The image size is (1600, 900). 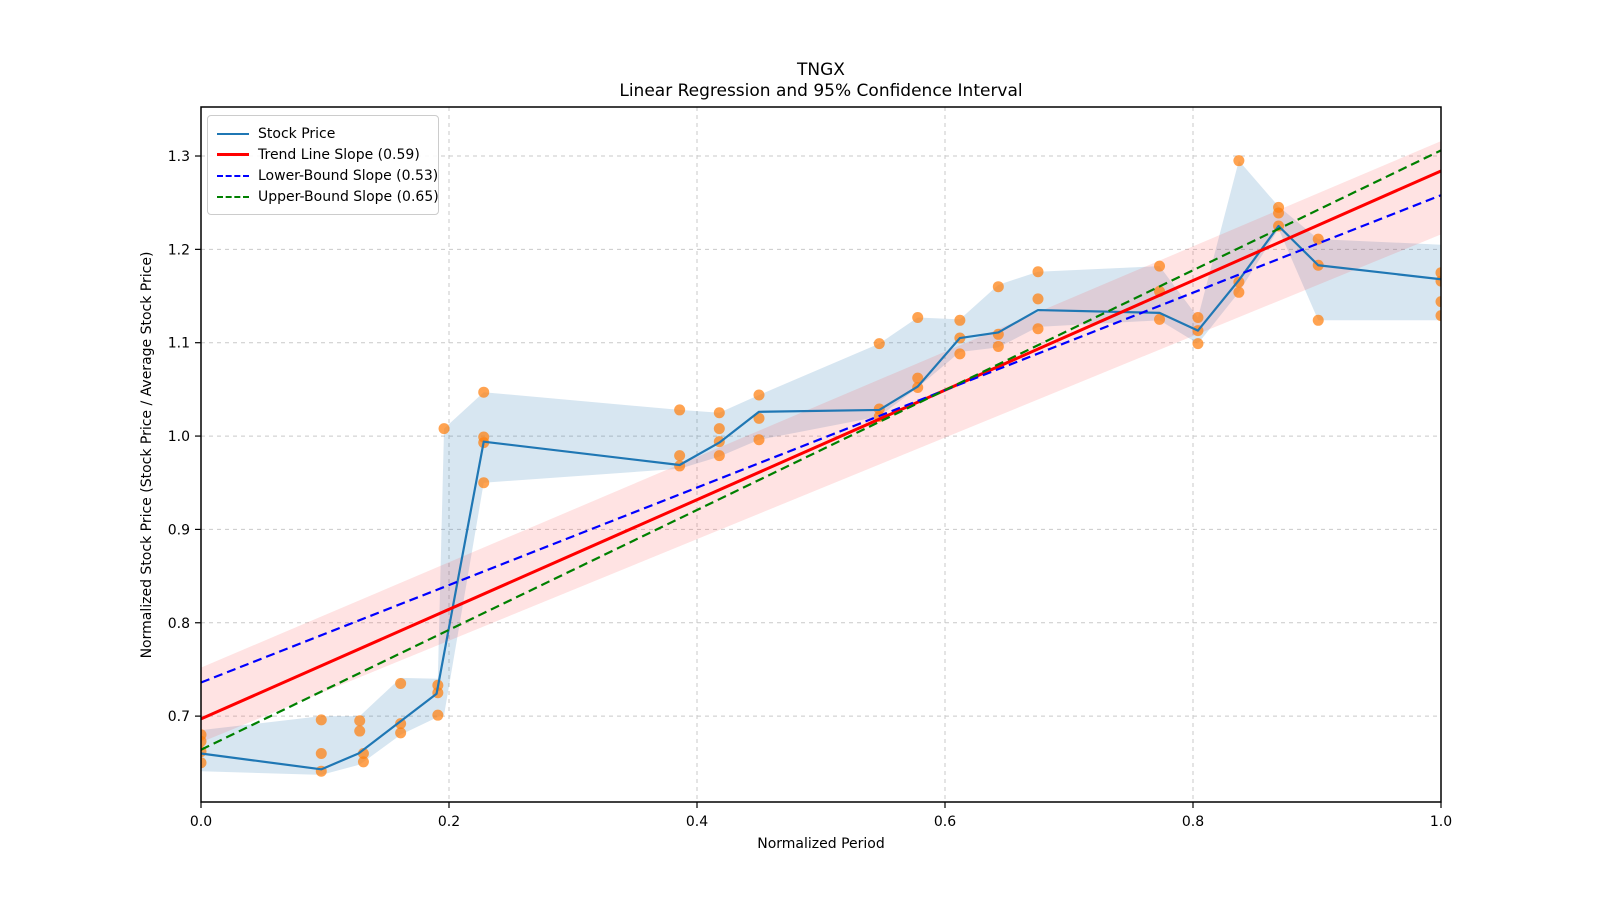 I want to click on x-tick-label: 0.4, so click(x=697, y=822).